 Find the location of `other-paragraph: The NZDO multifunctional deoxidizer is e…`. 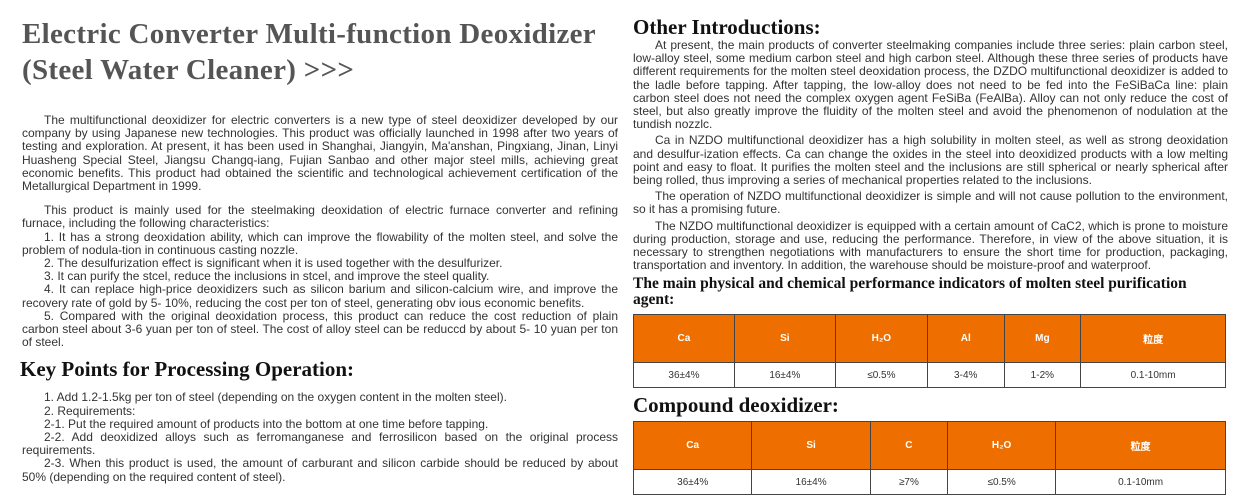

other-paragraph: The NZDO multifunctional deoxidizer is e… is located at coordinates (930, 245).